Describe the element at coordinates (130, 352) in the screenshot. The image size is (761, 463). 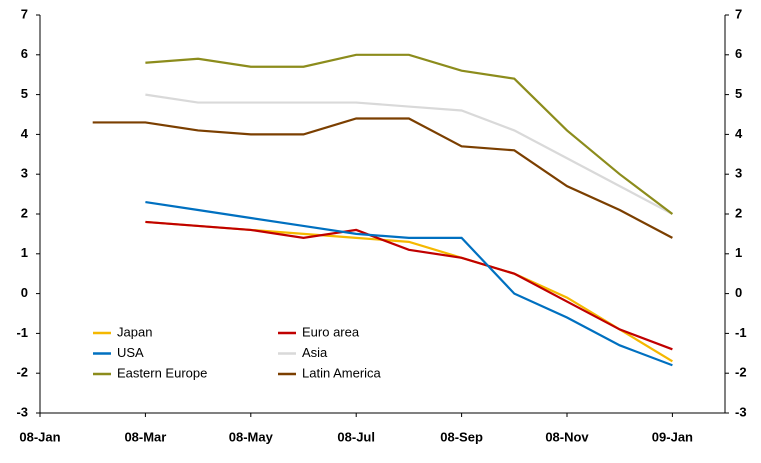
I see `legend-label: USA` at that location.